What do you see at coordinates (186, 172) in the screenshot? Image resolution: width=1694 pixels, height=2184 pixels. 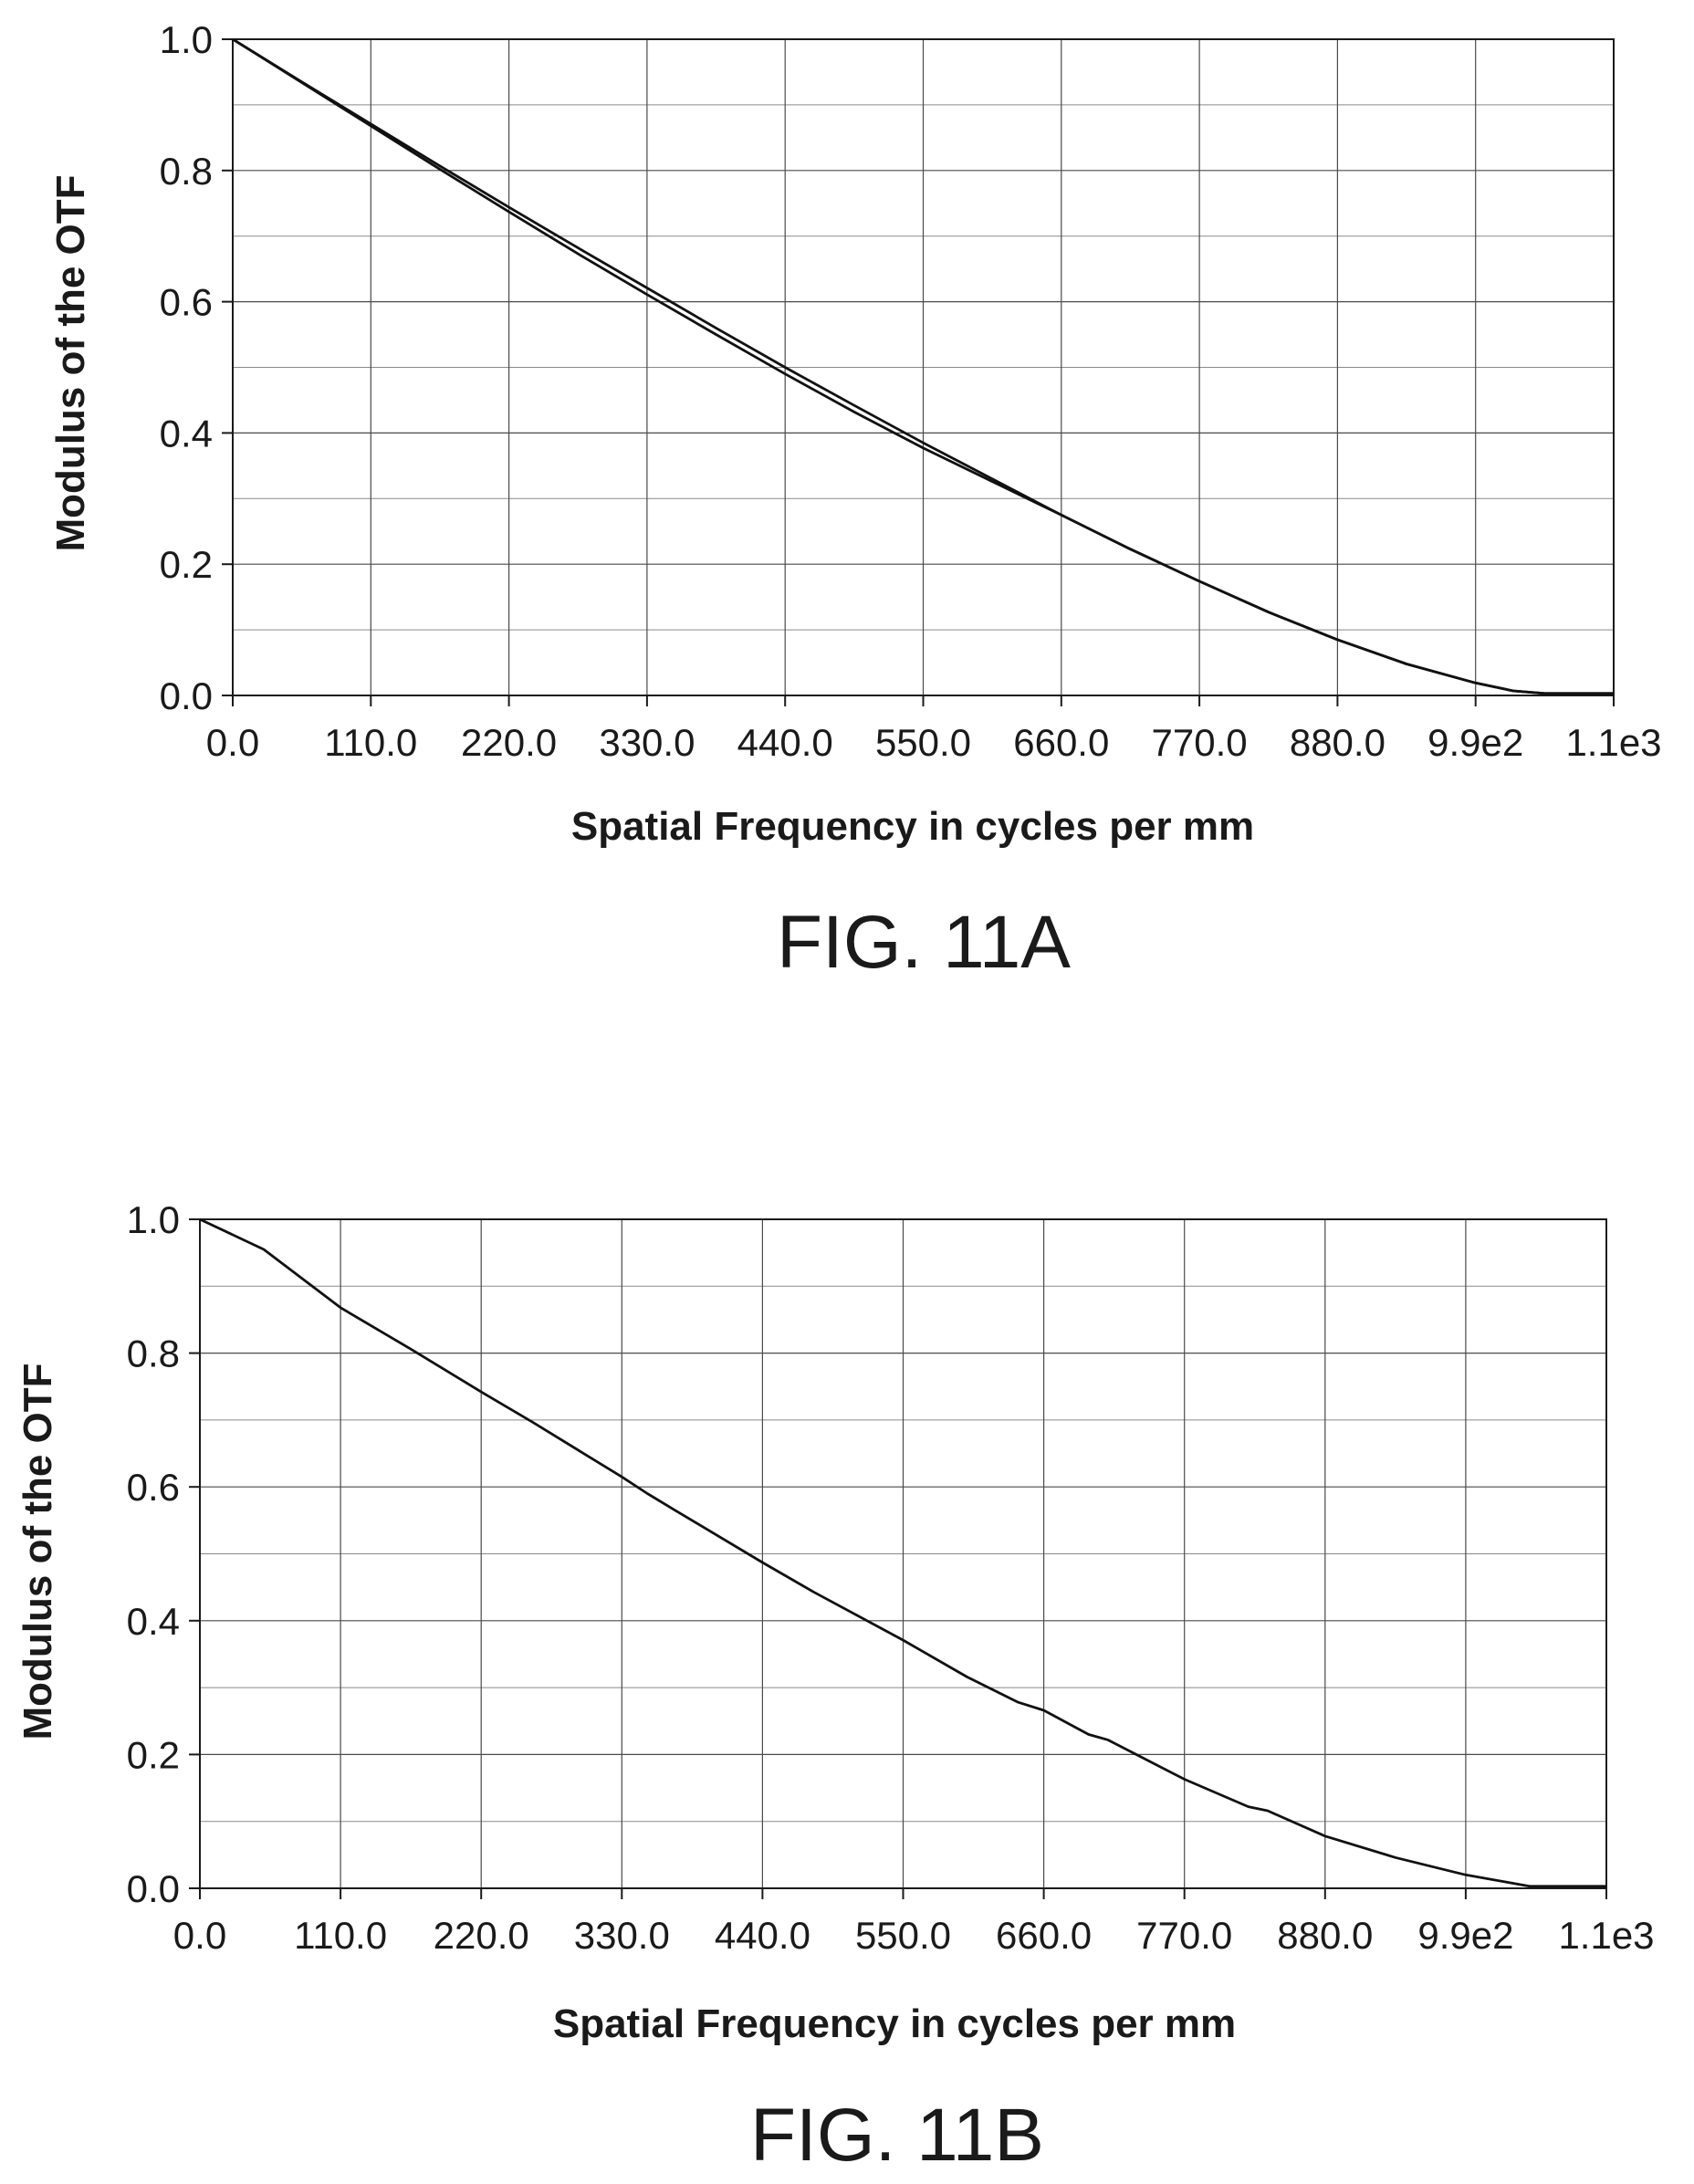 I see `chart-a-y-tick-label: 0.8` at bounding box center [186, 172].